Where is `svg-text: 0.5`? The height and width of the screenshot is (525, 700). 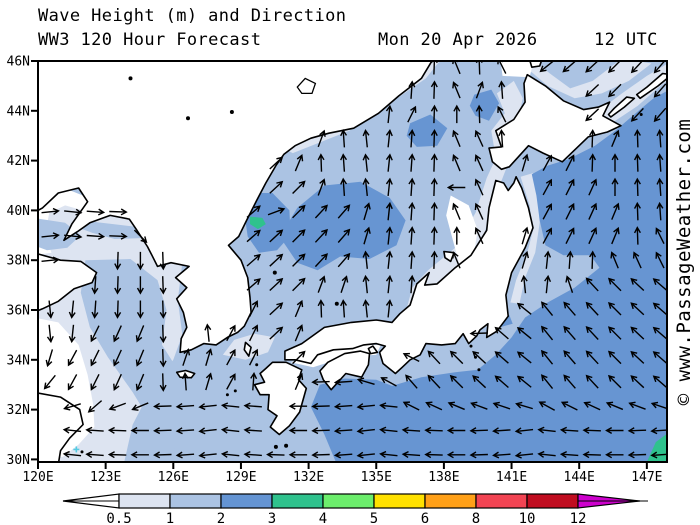 svg-text: 0.5 is located at coordinates (118, 518).